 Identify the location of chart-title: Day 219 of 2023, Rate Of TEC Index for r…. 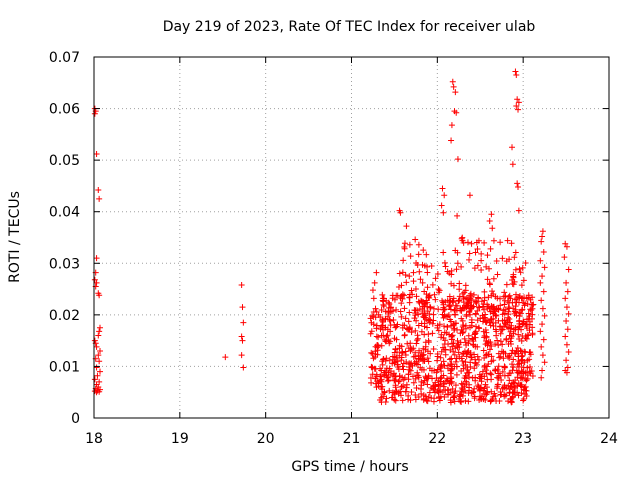
(349, 27).